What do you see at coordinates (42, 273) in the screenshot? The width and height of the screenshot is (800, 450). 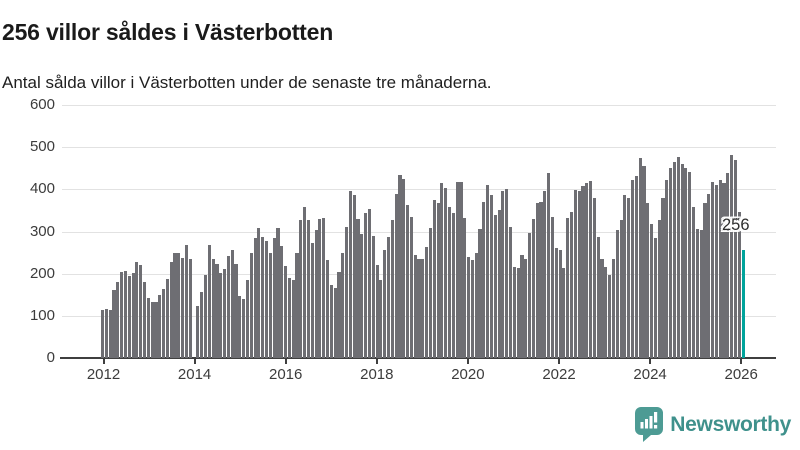 I see `y-axis-tick-label: 200` at bounding box center [42, 273].